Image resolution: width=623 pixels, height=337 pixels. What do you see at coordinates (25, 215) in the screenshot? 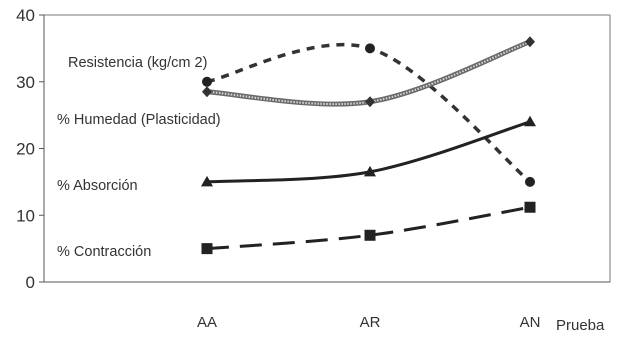
I see `y-tick-label: 10` at bounding box center [25, 215].